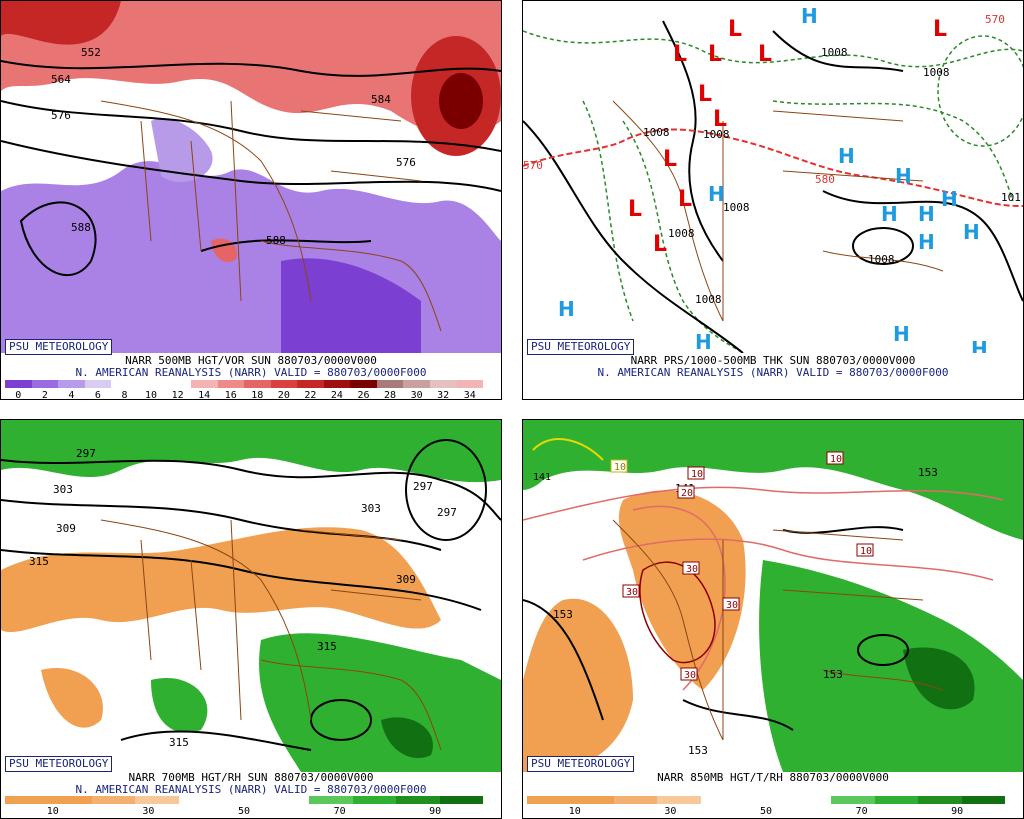 This screenshot has height=819, width=1024. Describe the element at coordinates (336, 395) in the screenshot. I see `colorbar-tick-label: 24` at that location.